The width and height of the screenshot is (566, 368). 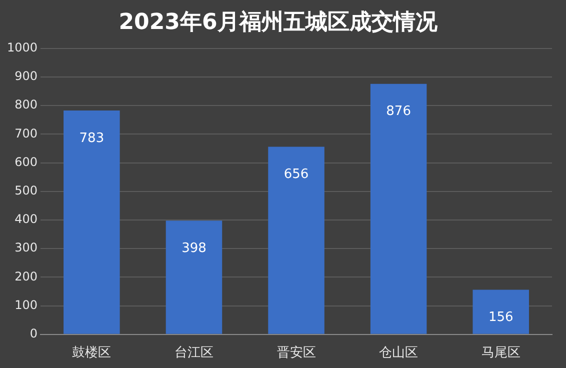 What do you see at coordinates (26, 191) in the screenshot?
I see `y-tick-label: 500` at bounding box center [26, 191].